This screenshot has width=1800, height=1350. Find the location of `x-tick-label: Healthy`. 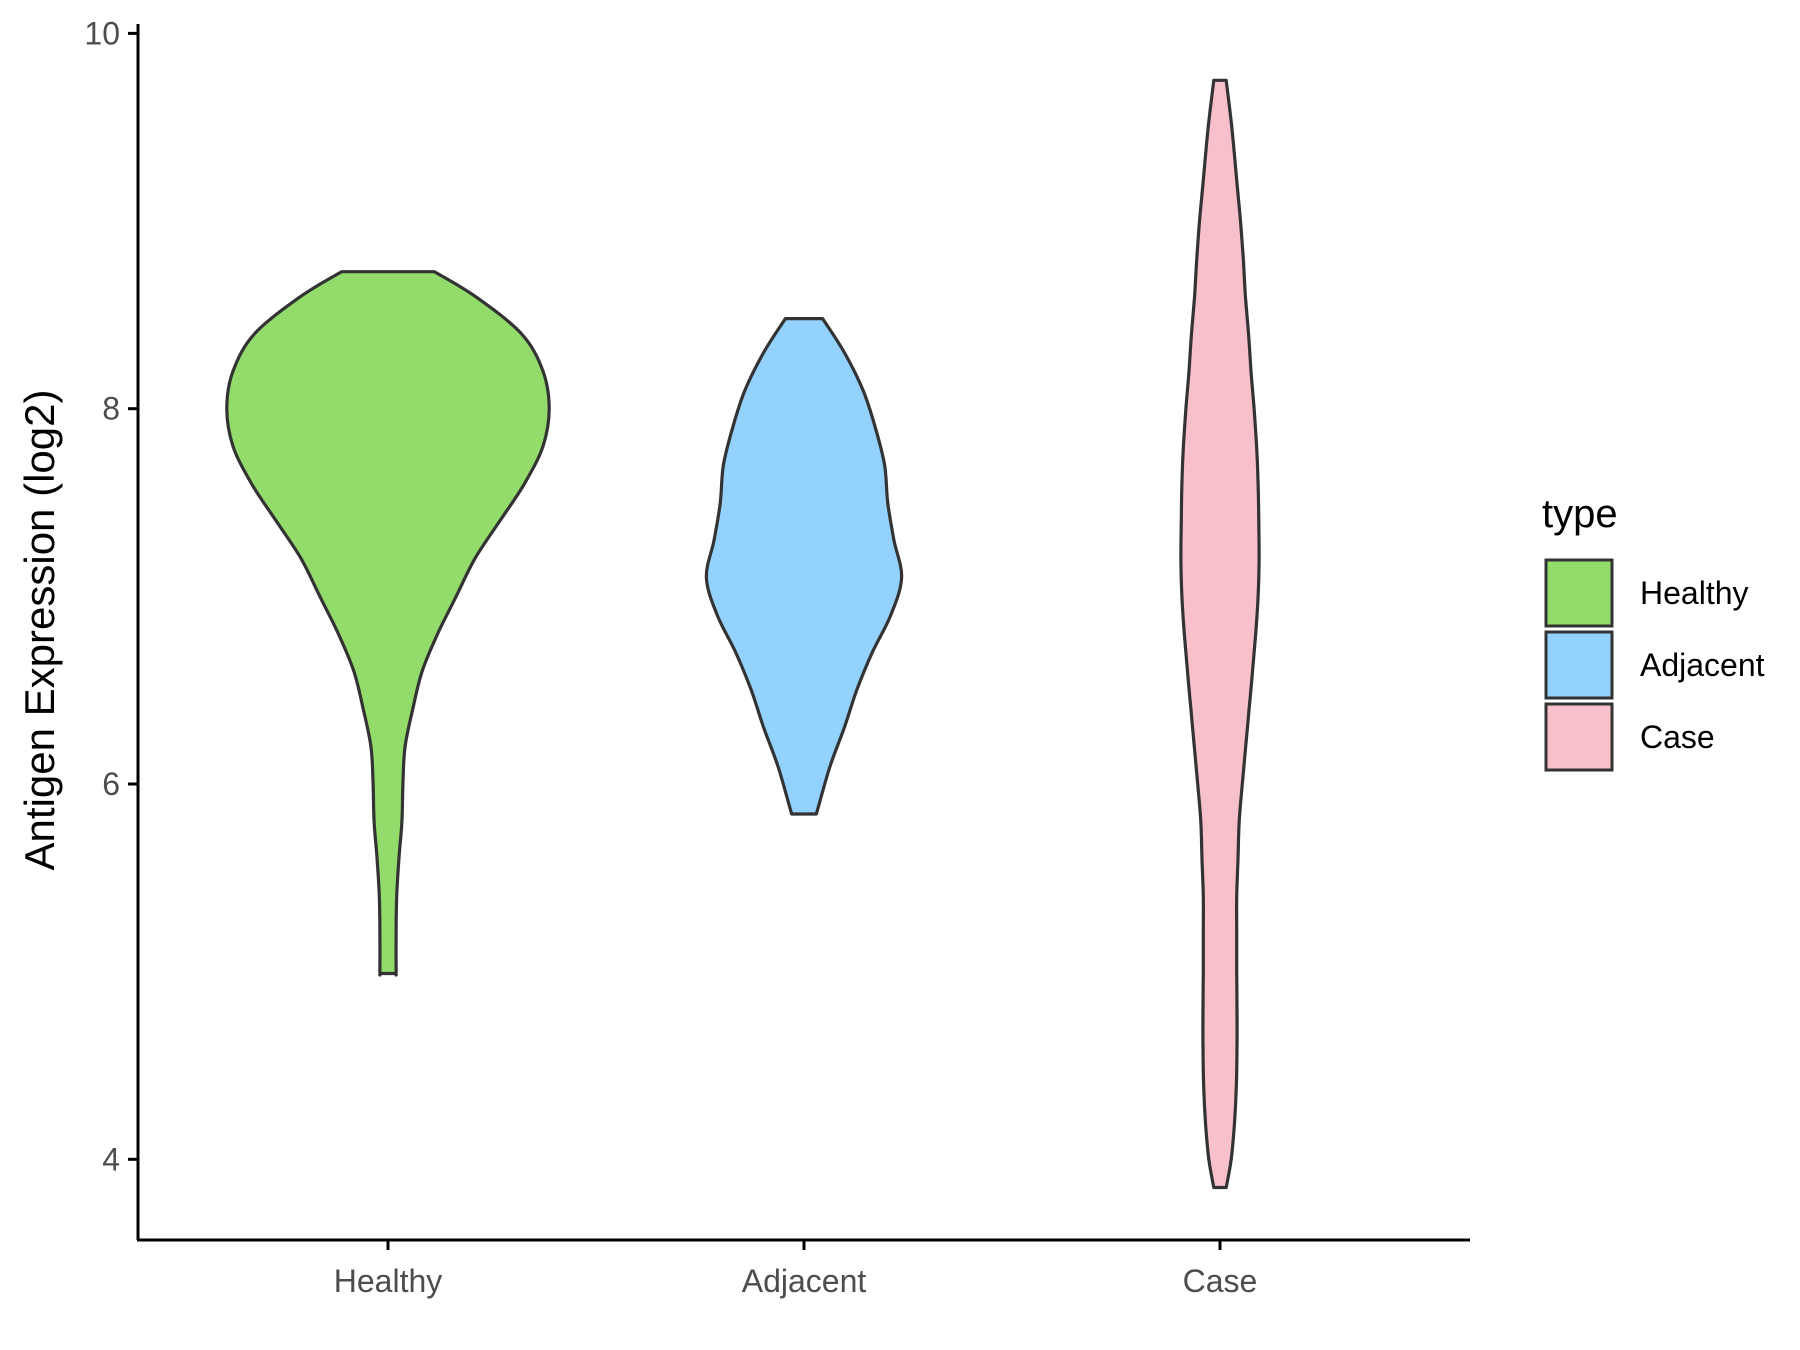

x-tick-label: Healthy is located at coordinates (388, 1281).